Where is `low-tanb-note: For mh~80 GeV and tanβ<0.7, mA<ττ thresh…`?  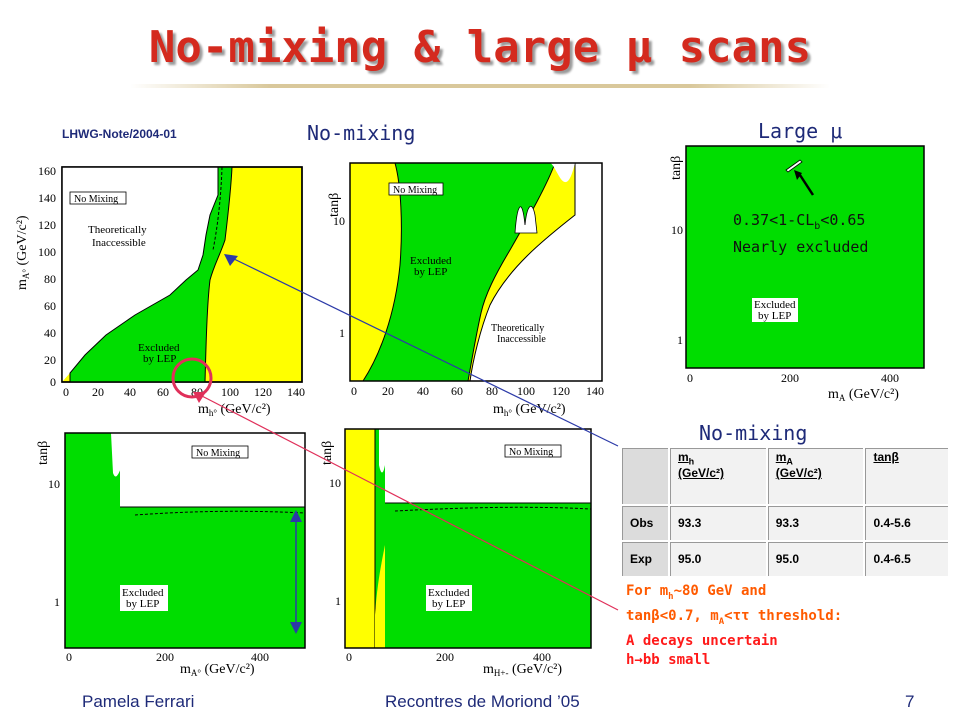
low-tanb-note: For mh~80 GeV and tanβ<0.7, mA<ττ thresh… is located at coordinates (734, 626).